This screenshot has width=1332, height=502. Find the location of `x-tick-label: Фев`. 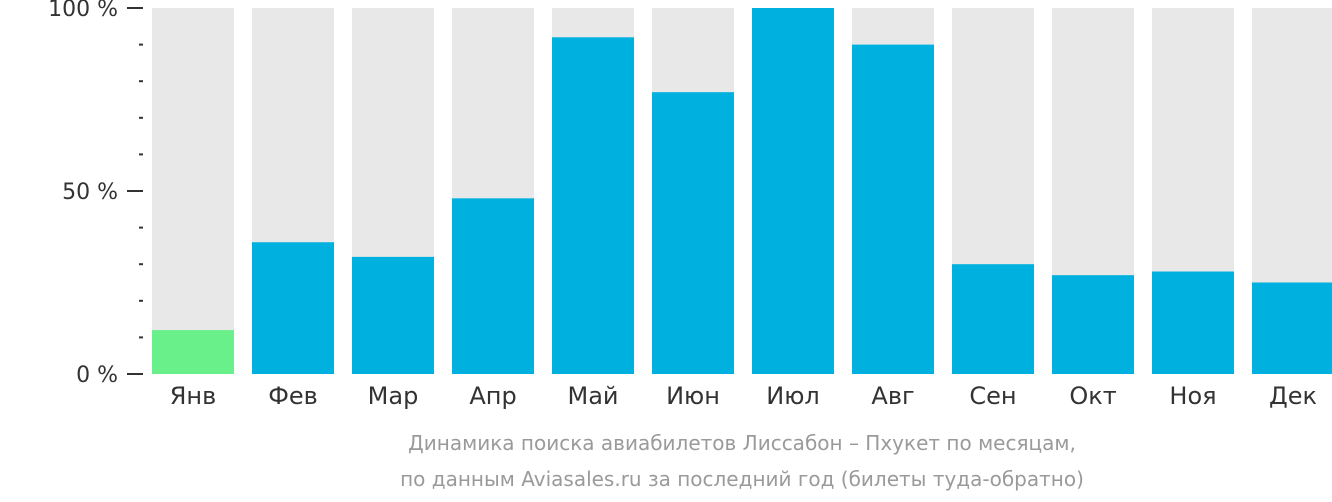

x-tick-label: Фев is located at coordinates (293, 396).